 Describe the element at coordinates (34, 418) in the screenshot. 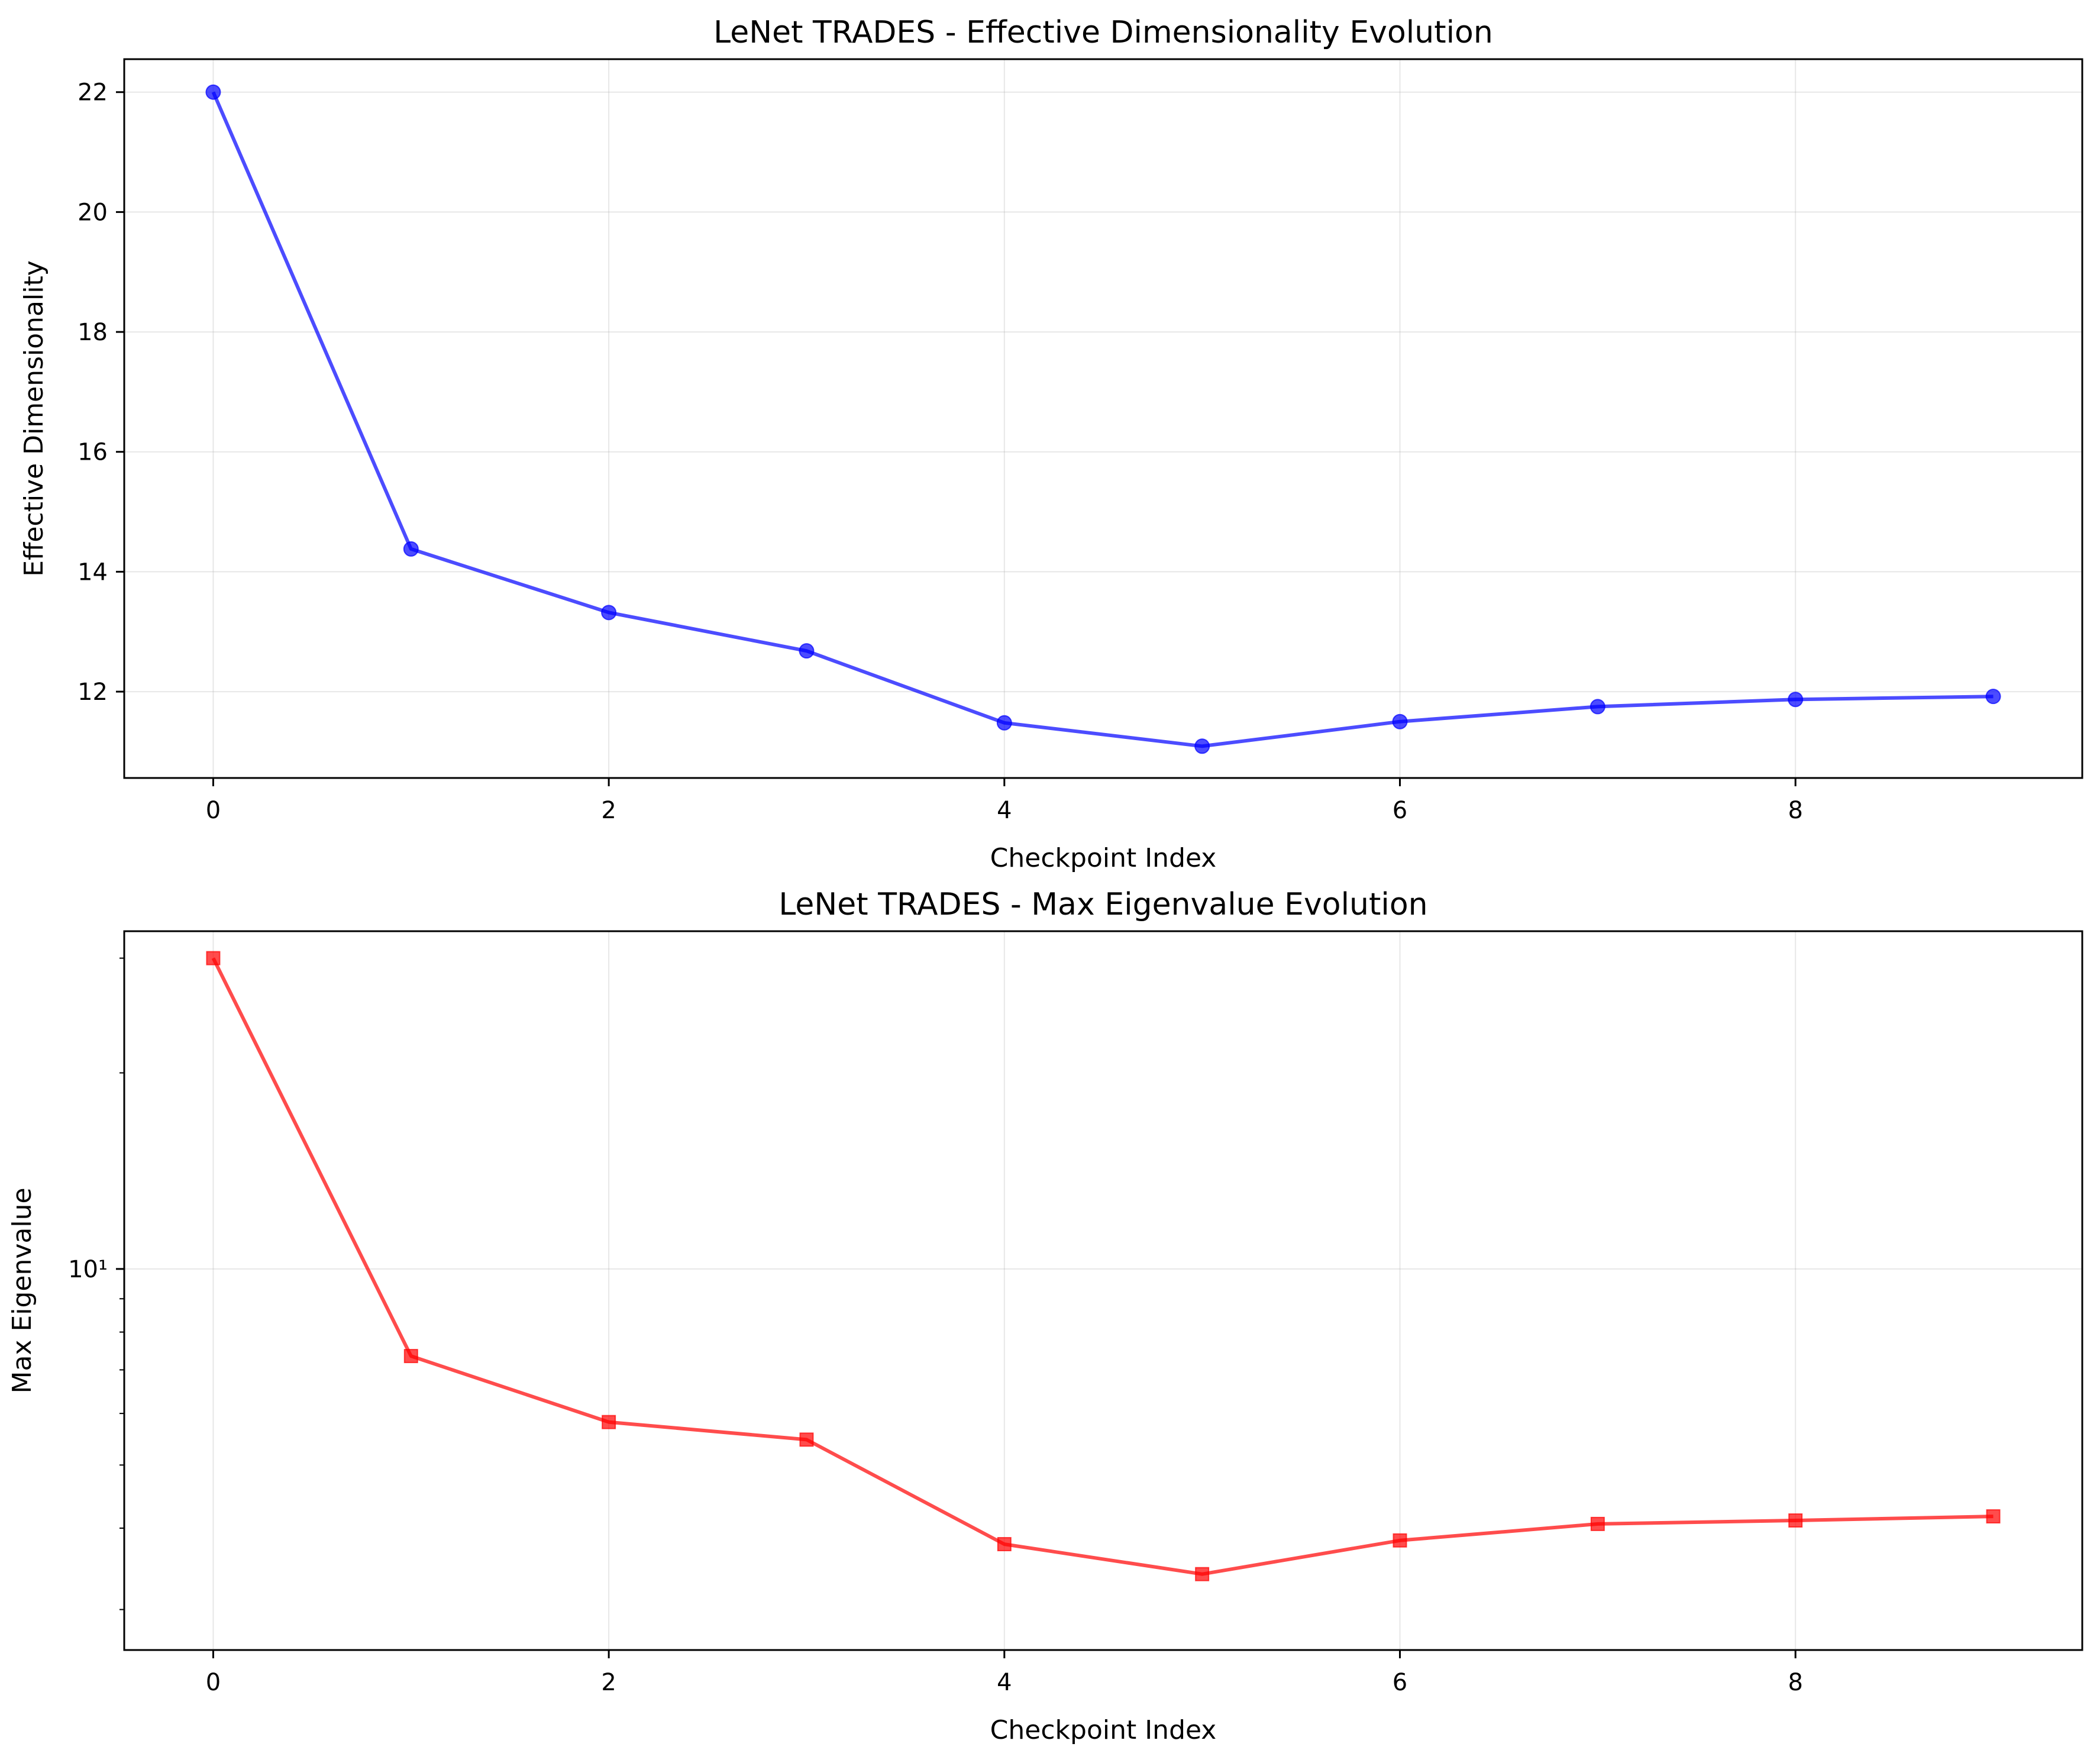

I see `y-axis-label: Effective Dimensionality` at that location.